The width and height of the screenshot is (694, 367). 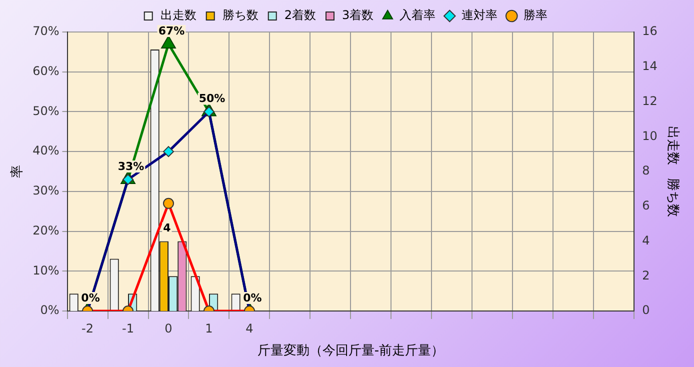 What do you see at coordinates (646, 171) in the screenshot?
I see `y2-tick-label: 8` at bounding box center [646, 171].